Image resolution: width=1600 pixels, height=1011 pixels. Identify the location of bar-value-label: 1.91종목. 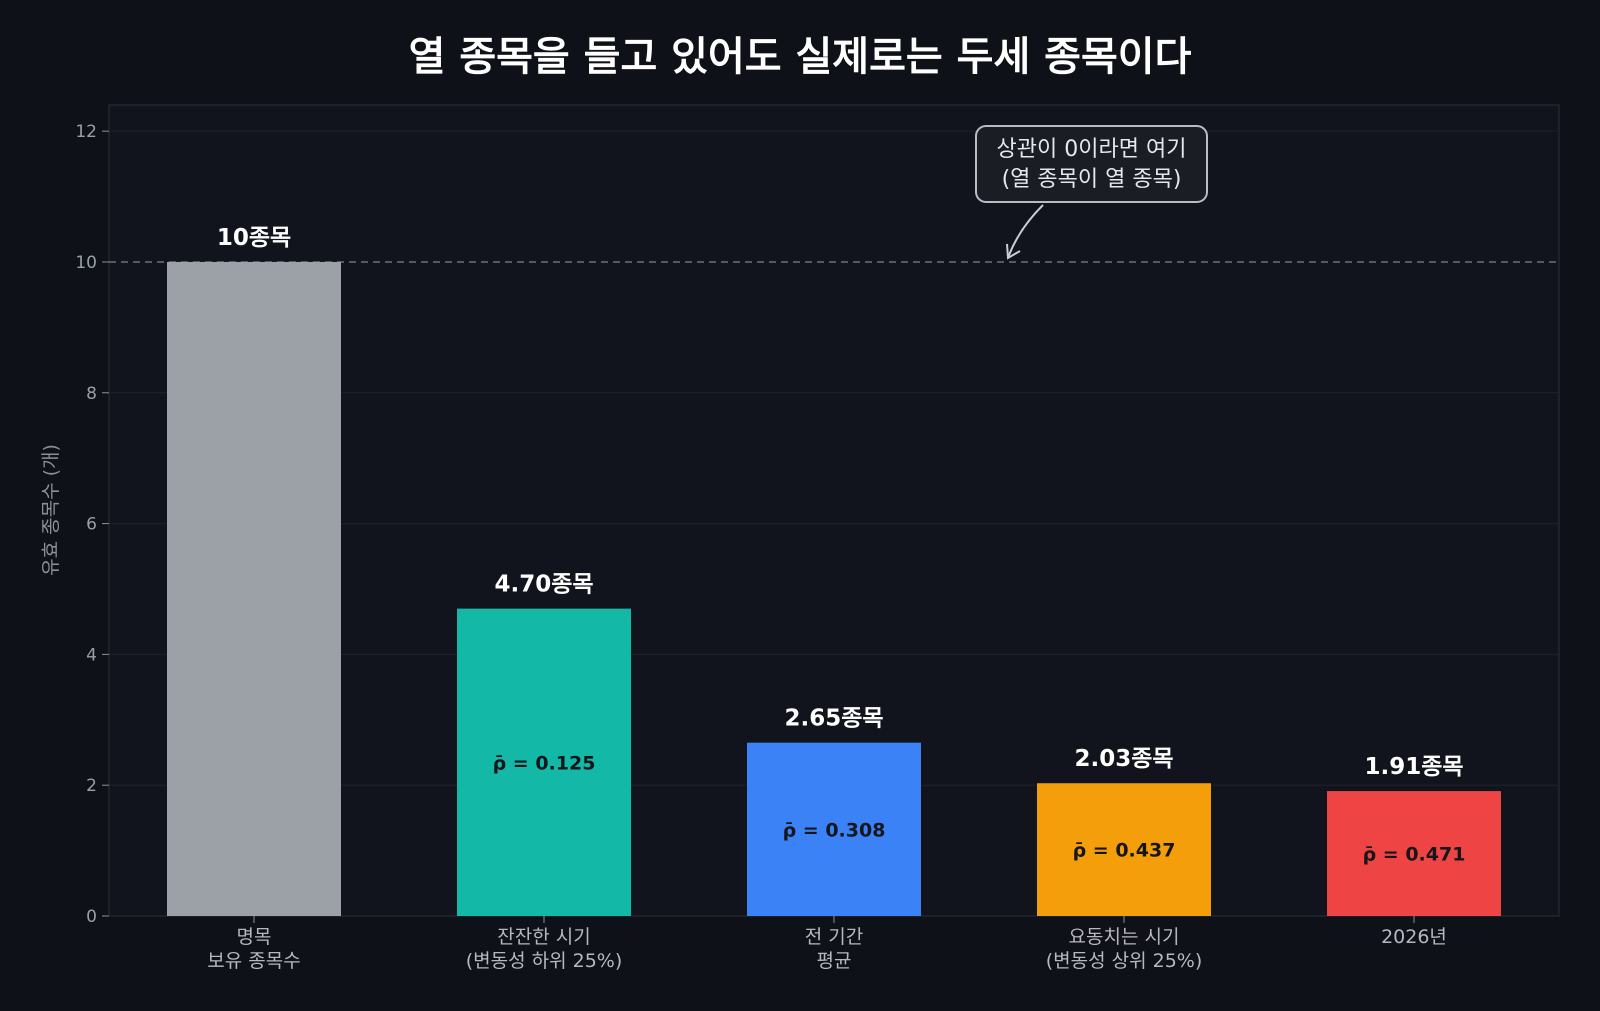
(1413, 767).